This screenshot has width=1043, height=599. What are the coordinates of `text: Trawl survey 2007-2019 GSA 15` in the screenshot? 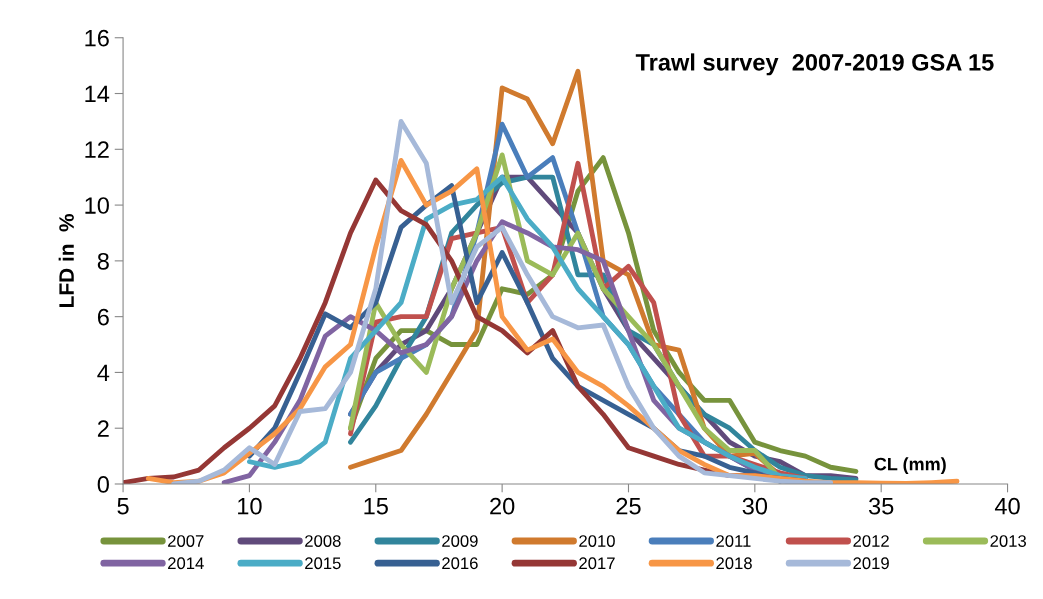 It's located at (814, 64).